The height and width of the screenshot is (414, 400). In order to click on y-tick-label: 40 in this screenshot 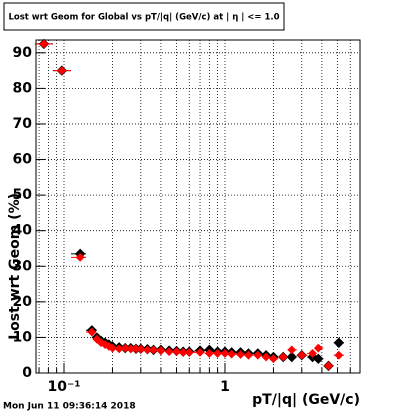, I will do `click(23, 231)`.